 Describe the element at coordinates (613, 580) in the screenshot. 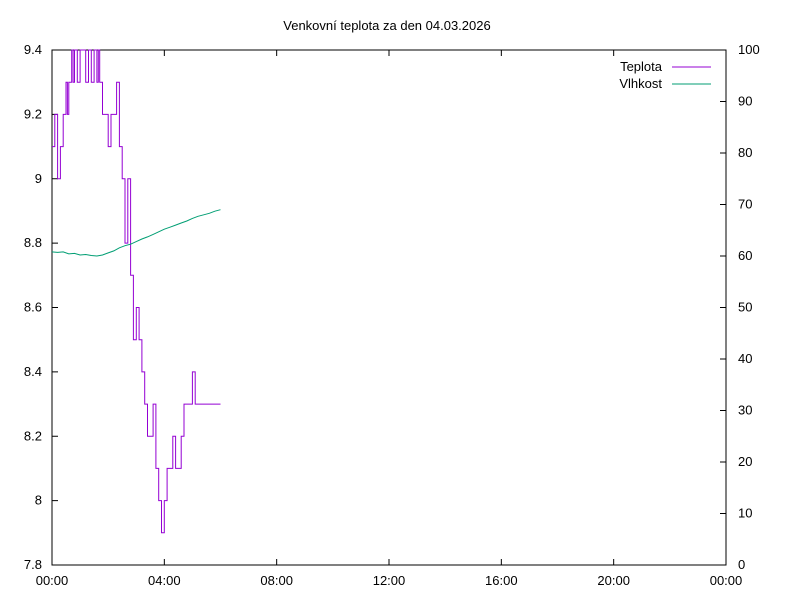

I see `x-tick-label: 20:00` at that location.